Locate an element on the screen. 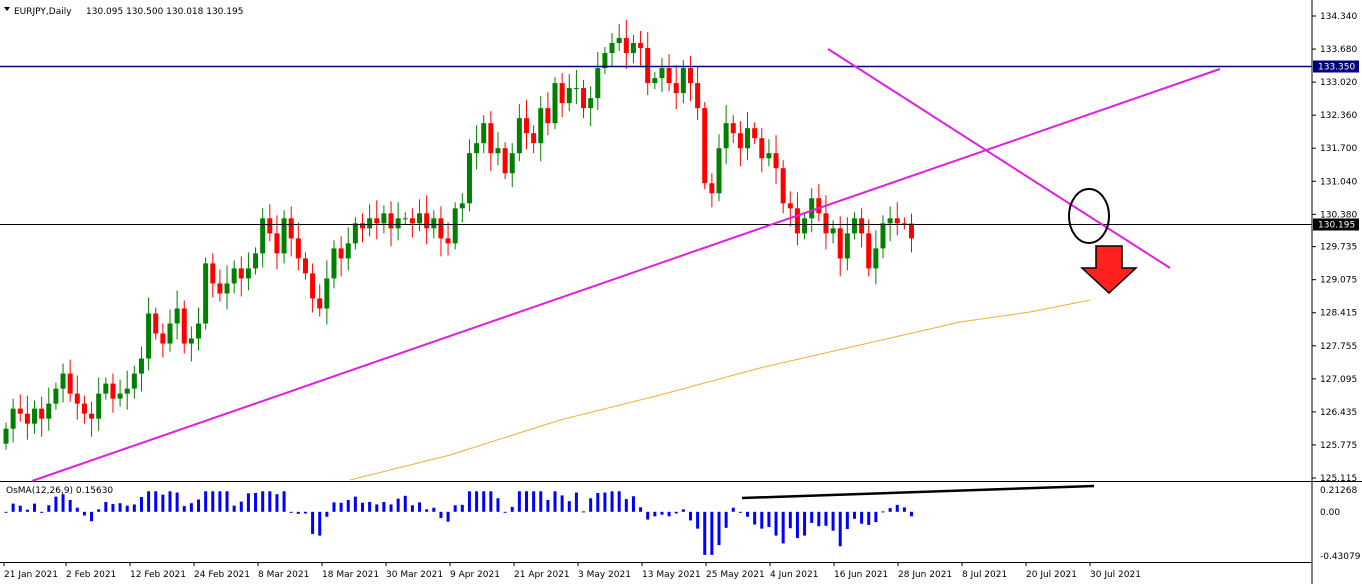 The image size is (1362, 584). chart-menu-icon is located at coordinates (7, 9).